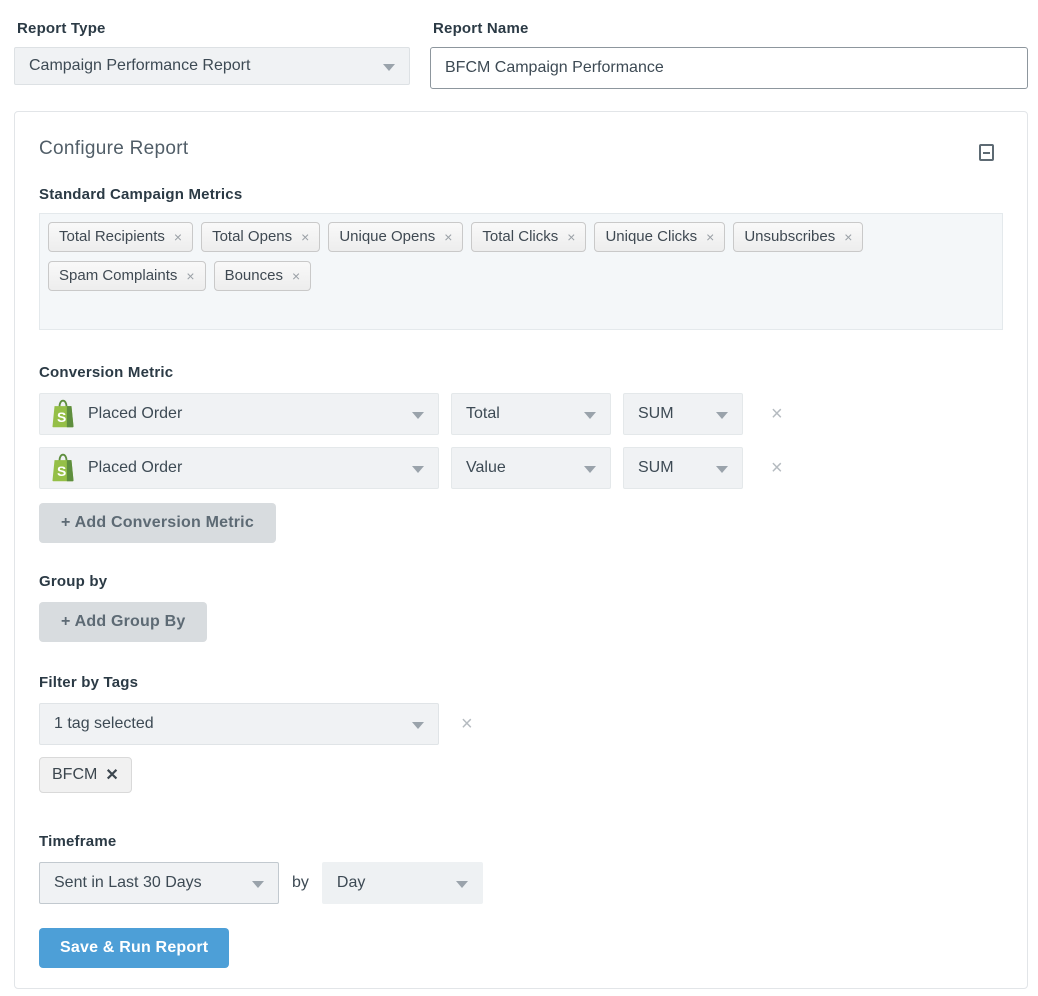 The image size is (1038, 996). I want to click on conversion-metric-row: S Placed Order Value SUM ×, so click(521, 468).